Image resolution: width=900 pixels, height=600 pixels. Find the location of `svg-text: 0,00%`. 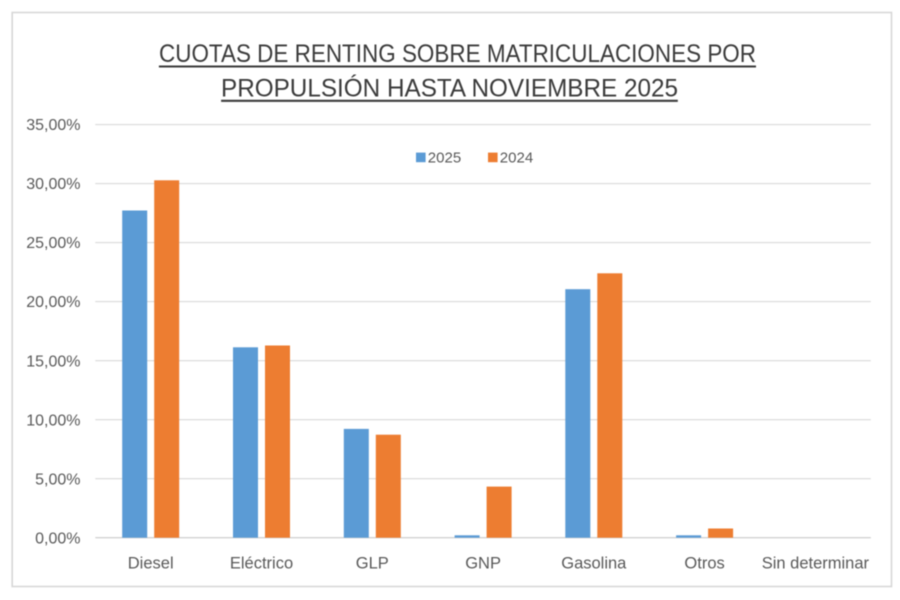

svg-text: 0,00% is located at coordinates (57, 538).